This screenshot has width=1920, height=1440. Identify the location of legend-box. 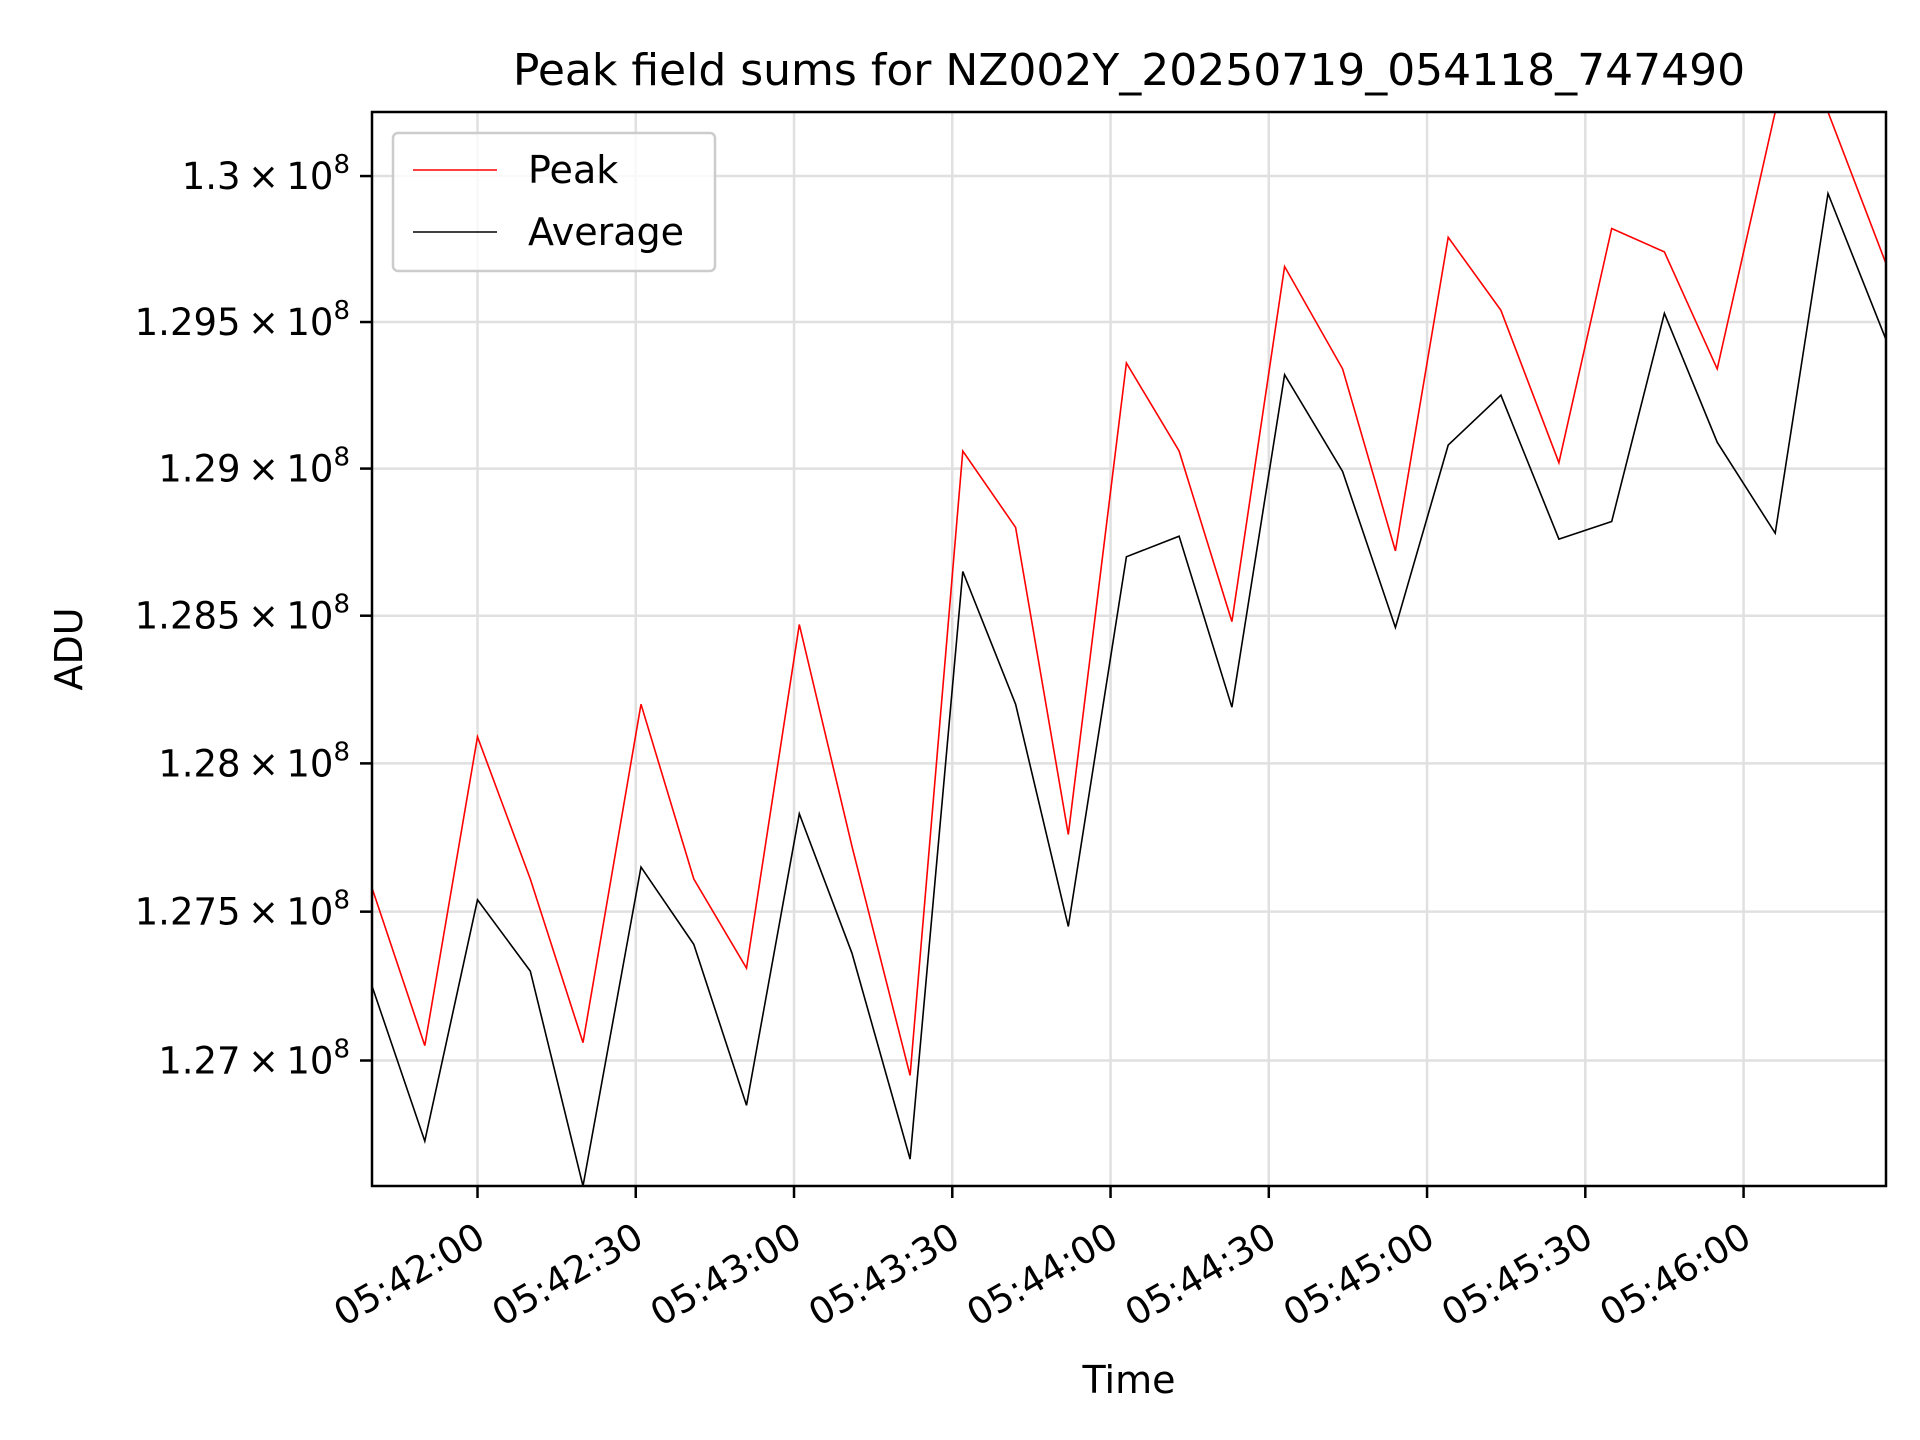
(554, 202).